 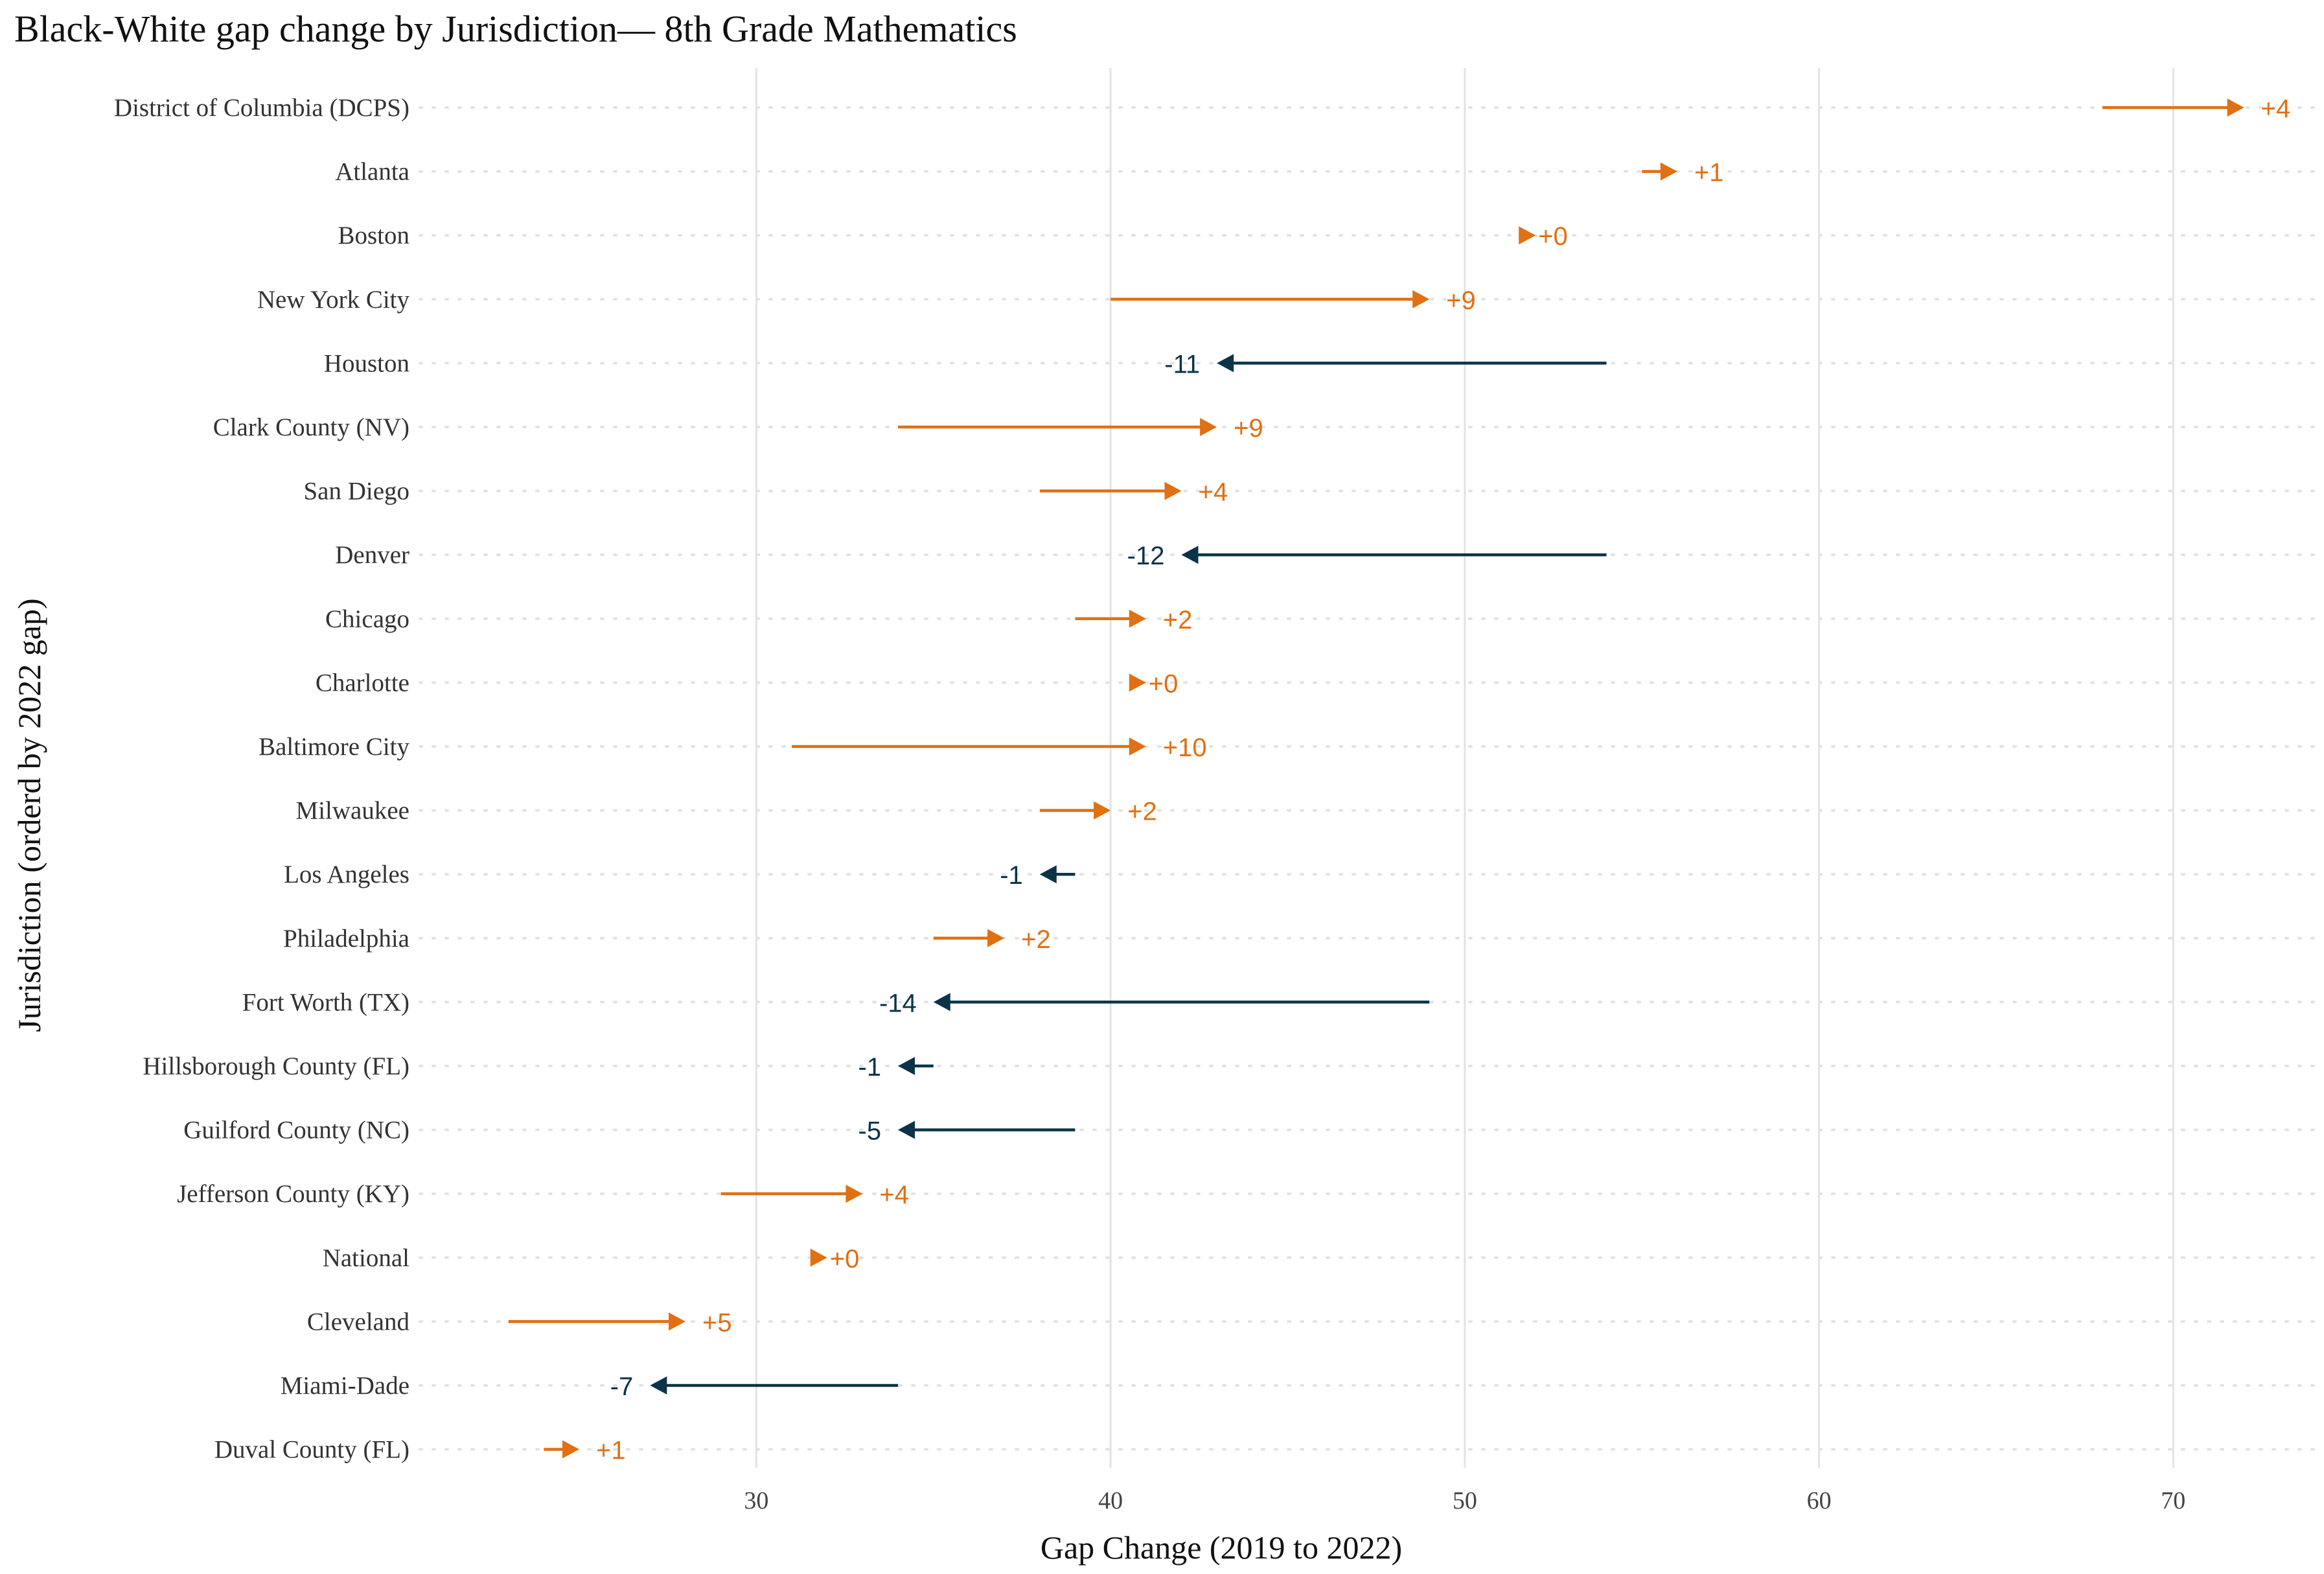 What do you see at coordinates (261, 108) in the screenshot?
I see `y-tick-label: District of Columbia (DCPS)` at bounding box center [261, 108].